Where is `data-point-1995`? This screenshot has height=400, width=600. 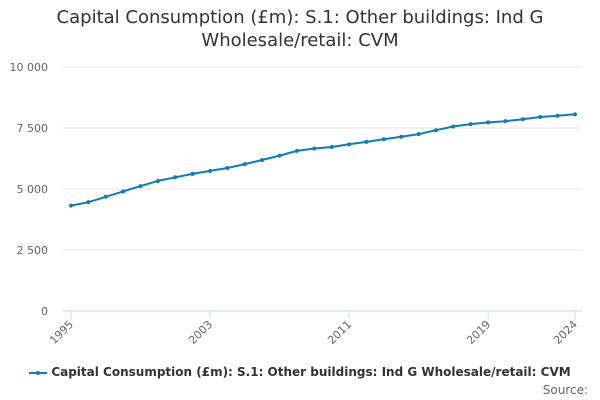
data-point-1995 is located at coordinates (71, 205).